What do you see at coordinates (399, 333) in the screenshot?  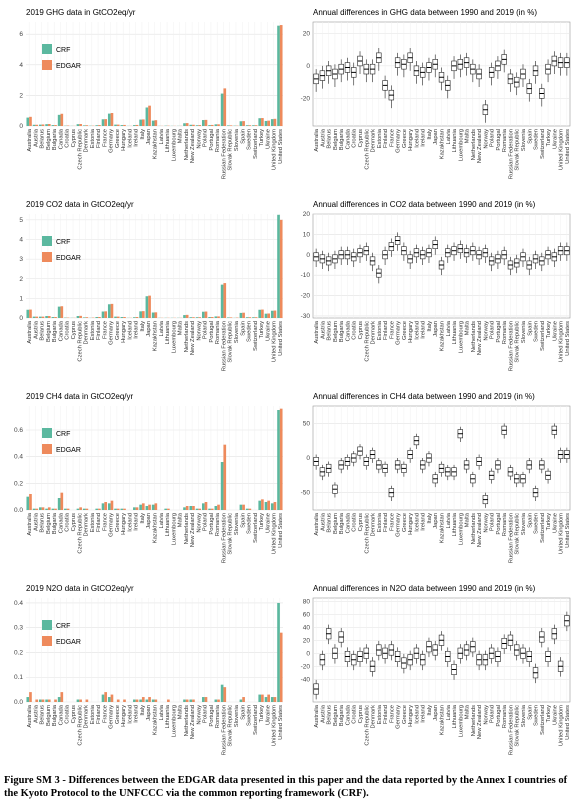 I see `x-tick-label: Germany` at bounding box center [399, 333].